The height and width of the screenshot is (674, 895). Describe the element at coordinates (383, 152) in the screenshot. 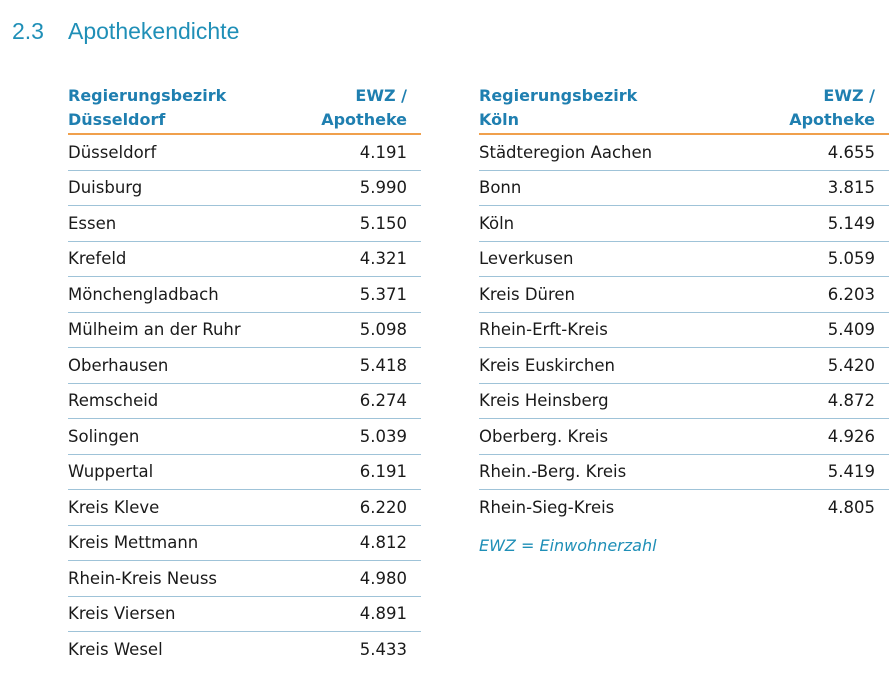

I see `row-value: 4.191` at that location.